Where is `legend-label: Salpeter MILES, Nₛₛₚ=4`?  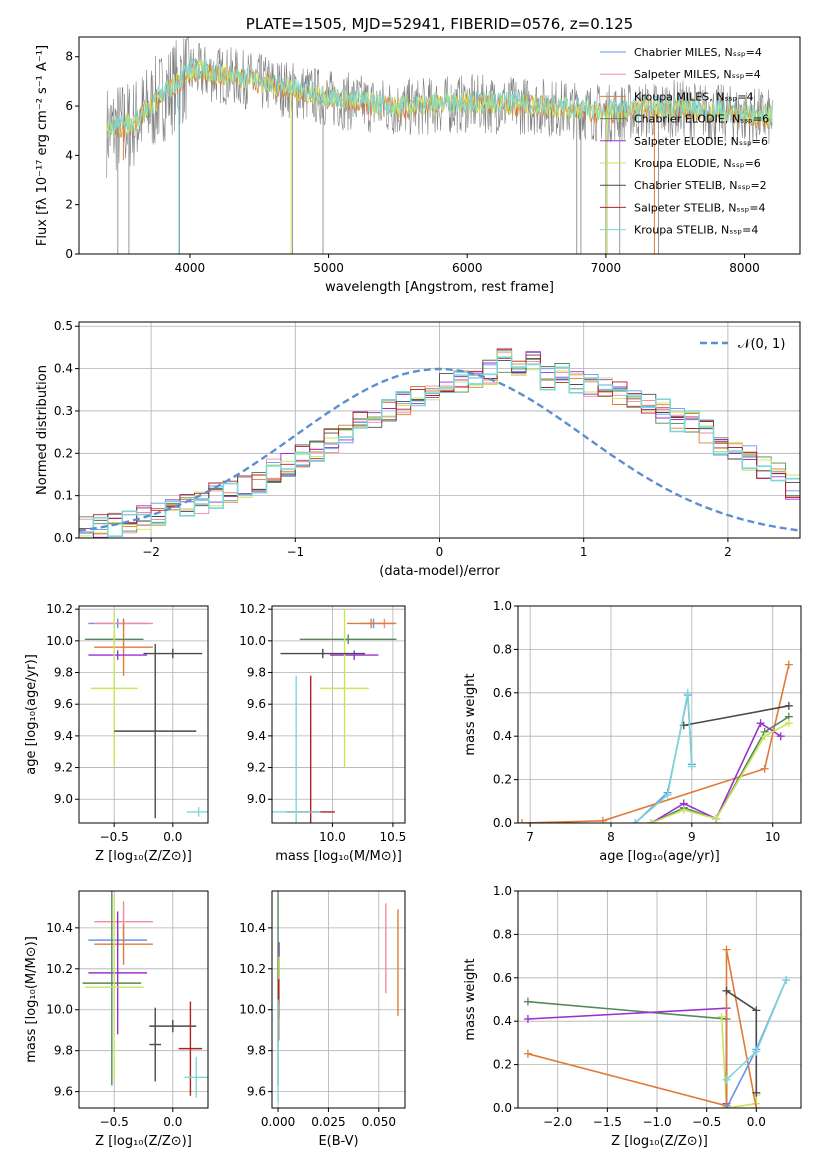
legend-label: Salpeter MILES, Nₛₛₚ=4 is located at coordinates (697, 74).